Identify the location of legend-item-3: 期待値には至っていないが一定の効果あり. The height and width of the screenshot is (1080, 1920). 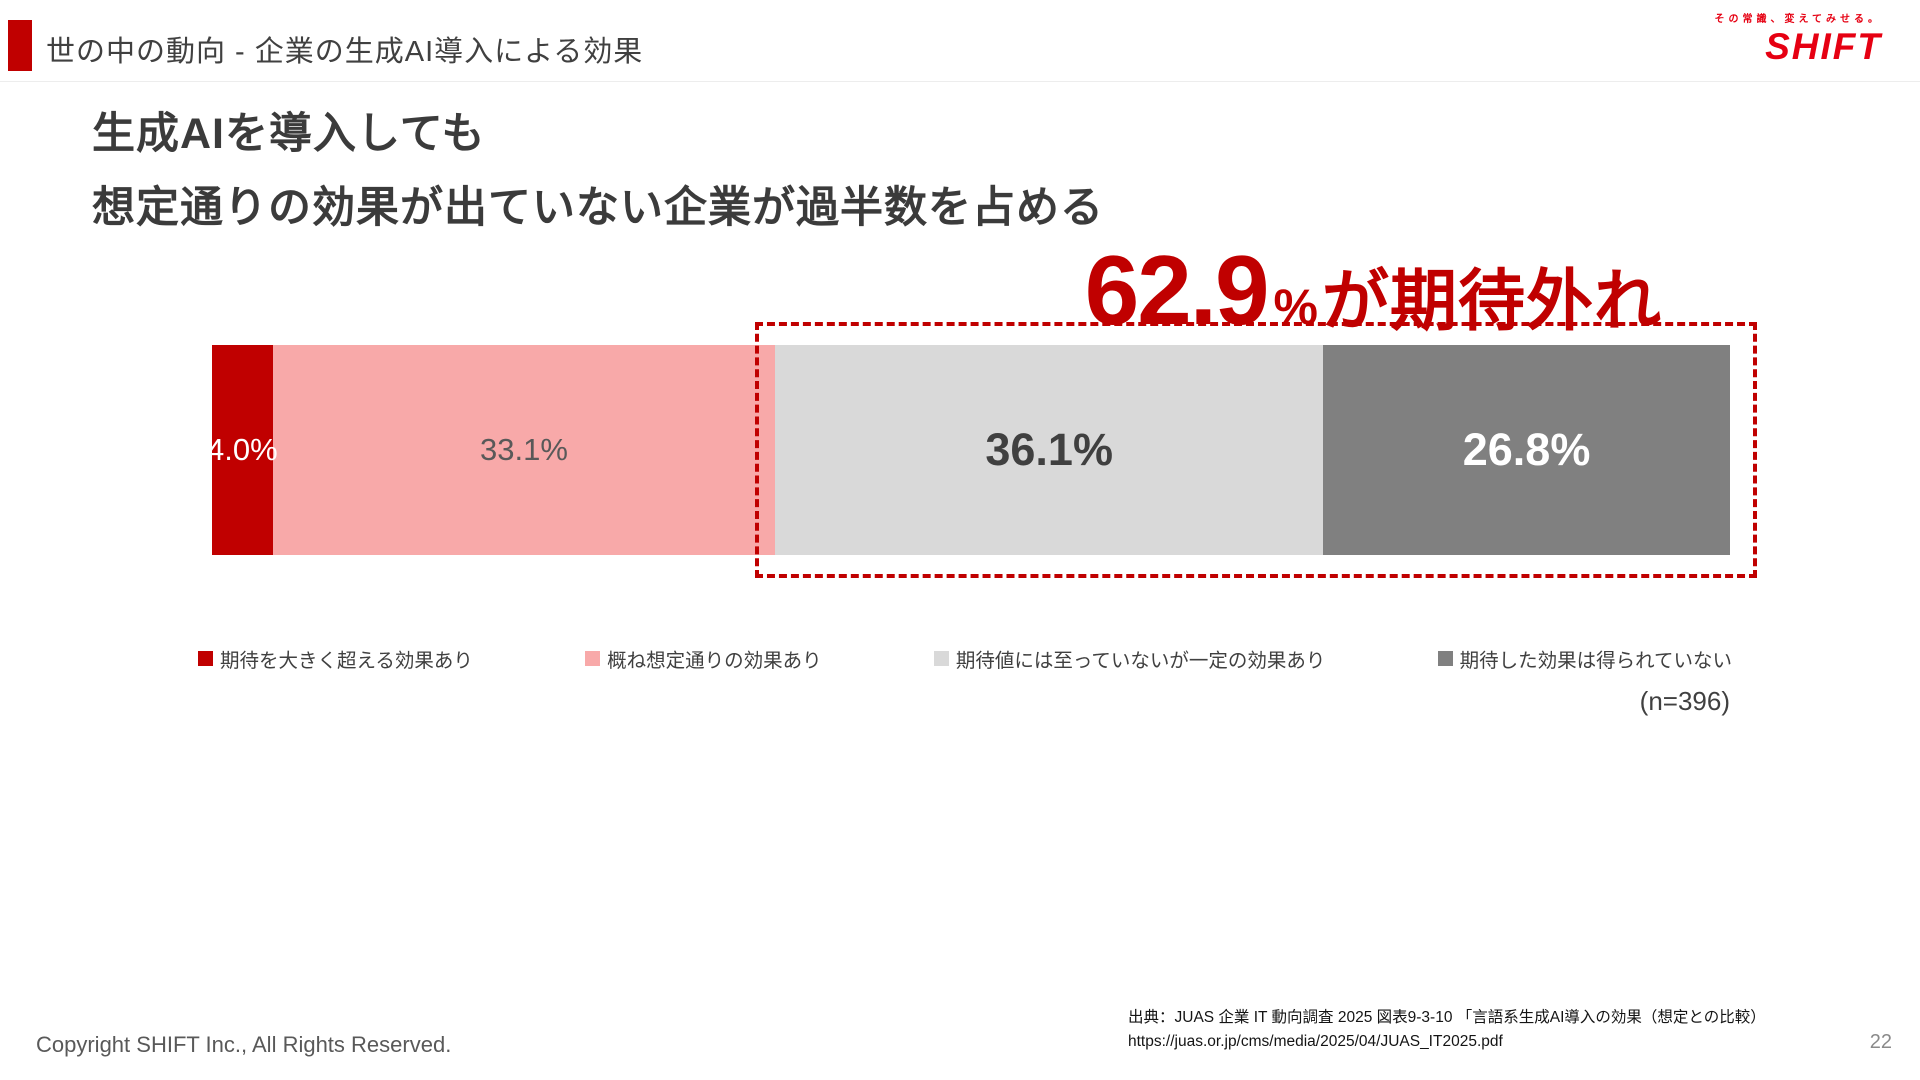
(1129, 658).